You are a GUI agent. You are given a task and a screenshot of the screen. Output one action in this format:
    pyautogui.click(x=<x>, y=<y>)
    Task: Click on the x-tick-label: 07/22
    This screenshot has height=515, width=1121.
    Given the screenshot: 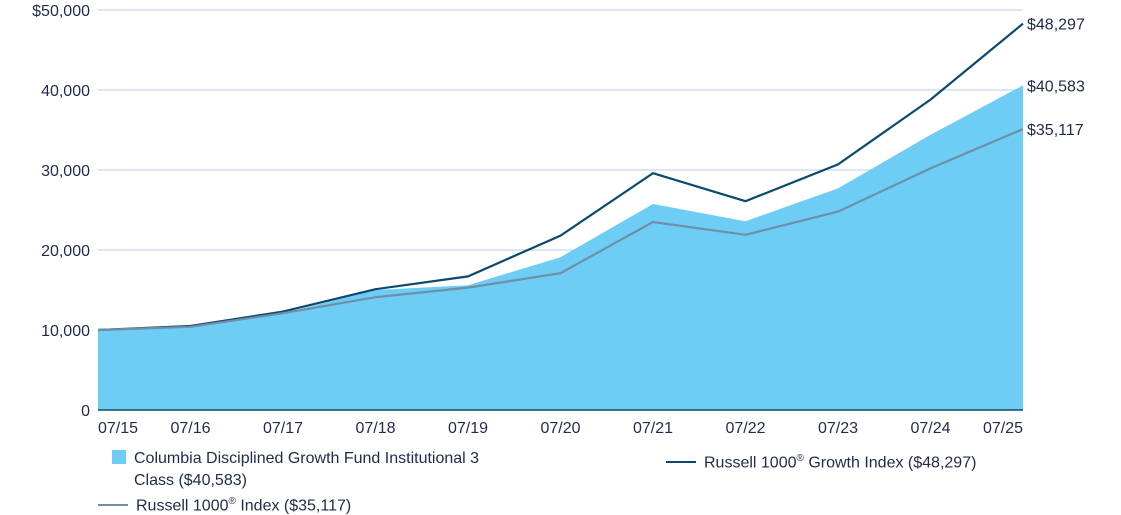 What is the action you would take?
    pyautogui.click(x=745, y=428)
    